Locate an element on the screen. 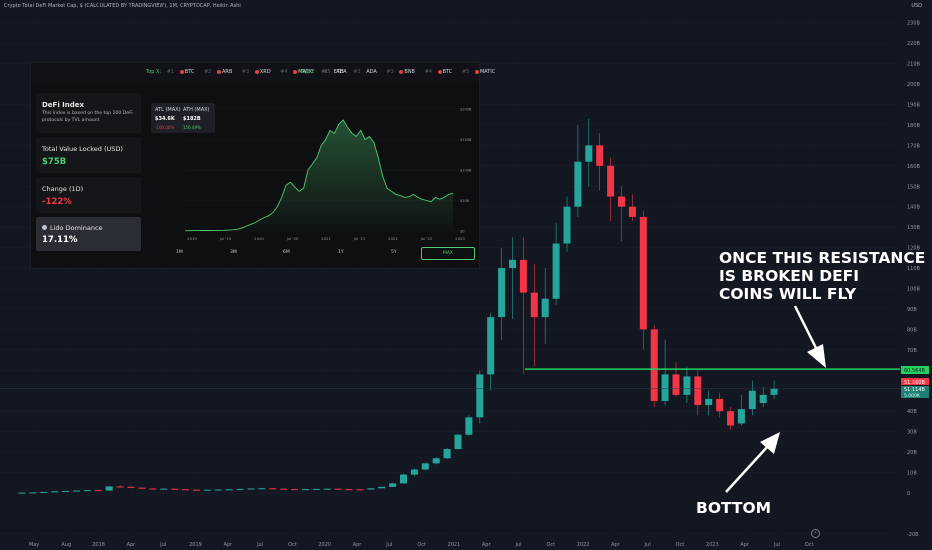 Image resolution: width=932 pixels, height=550 pixels. current-price-tag-bg is located at coordinates (915, 392).